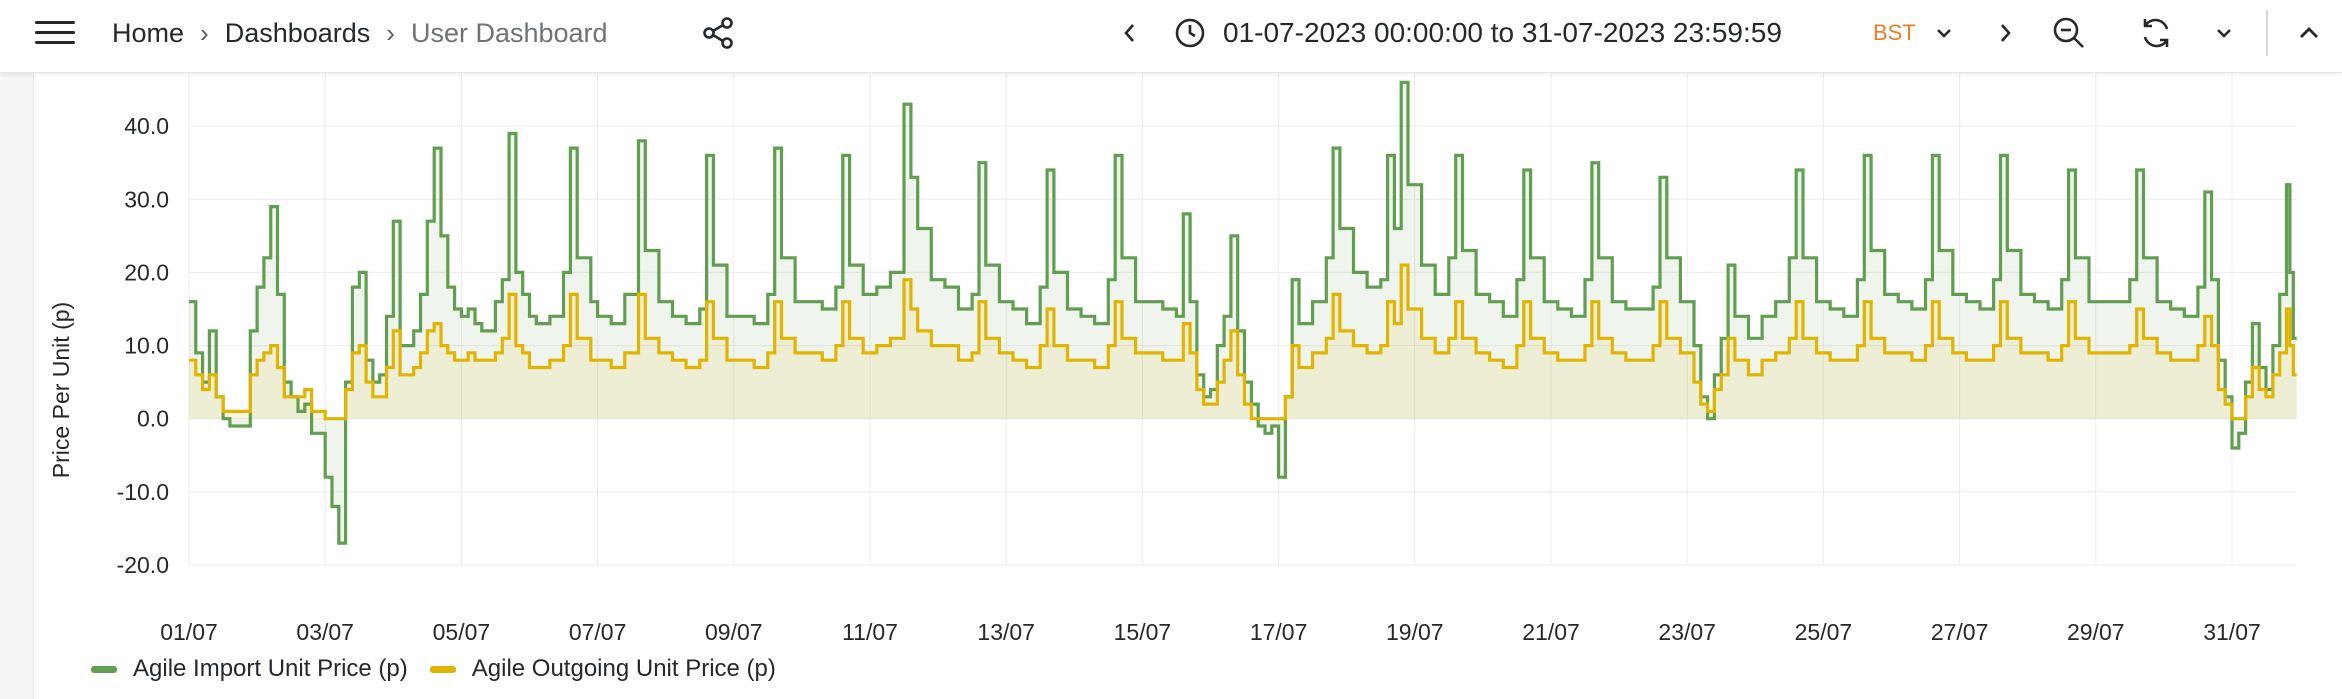  Describe the element at coordinates (146, 126) in the screenshot. I see `y-tick-label: 40.0` at that location.